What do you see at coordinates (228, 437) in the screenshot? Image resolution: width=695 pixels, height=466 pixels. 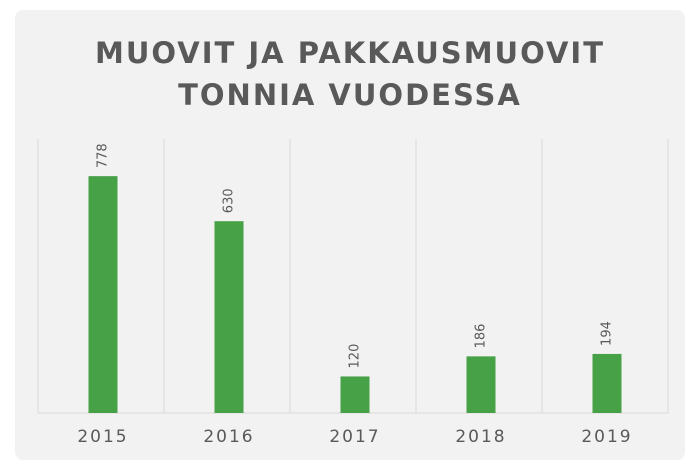 I see `x-tick-label: 2016` at bounding box center [228, 437].